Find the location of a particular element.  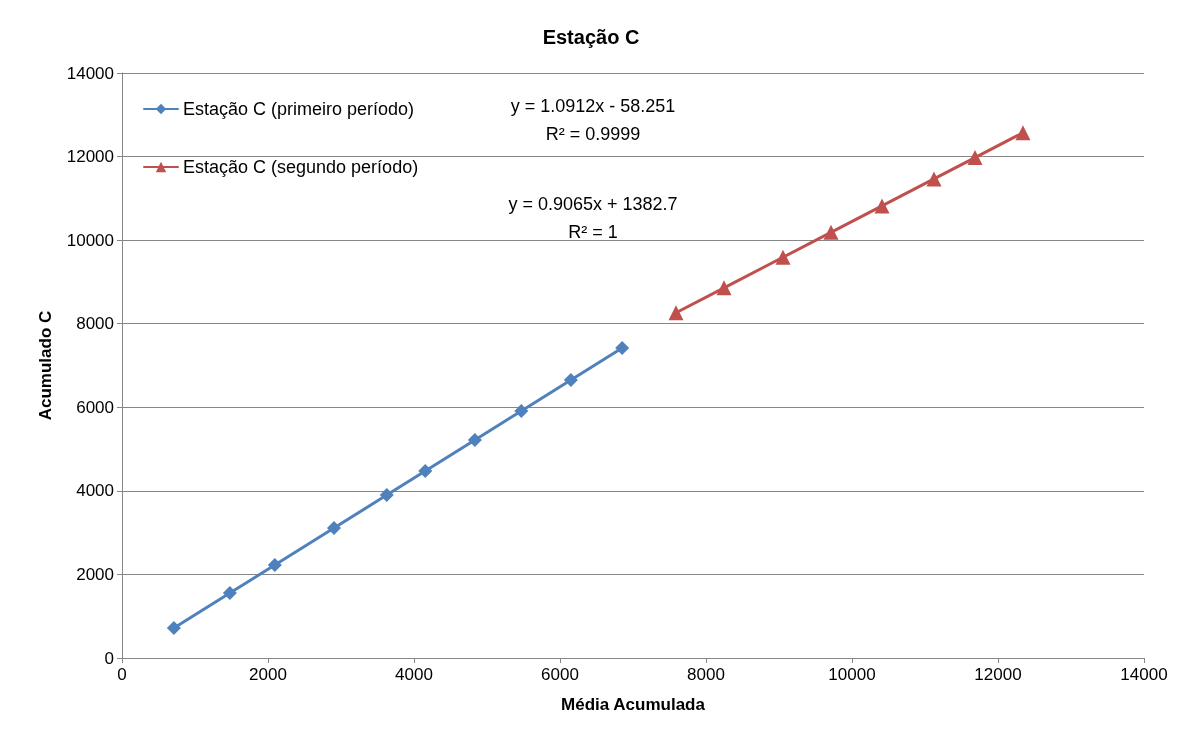

y-axis-title: Acumulado C is located at coordinates (45, 365).